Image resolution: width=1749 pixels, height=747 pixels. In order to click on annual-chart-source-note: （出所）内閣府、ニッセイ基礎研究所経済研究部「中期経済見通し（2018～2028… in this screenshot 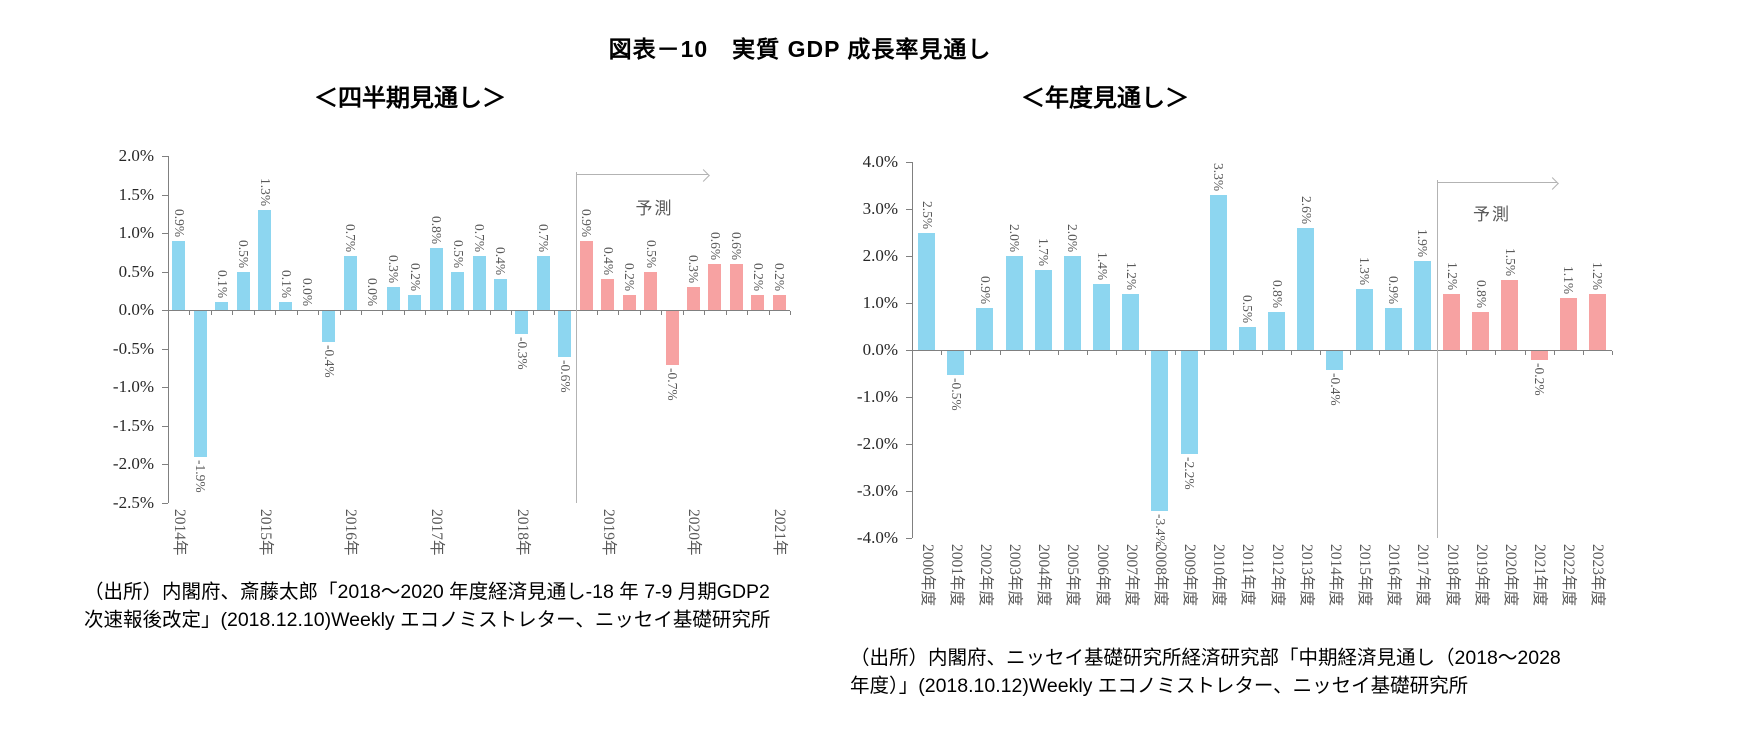, I will do `click(1299, 672)`.